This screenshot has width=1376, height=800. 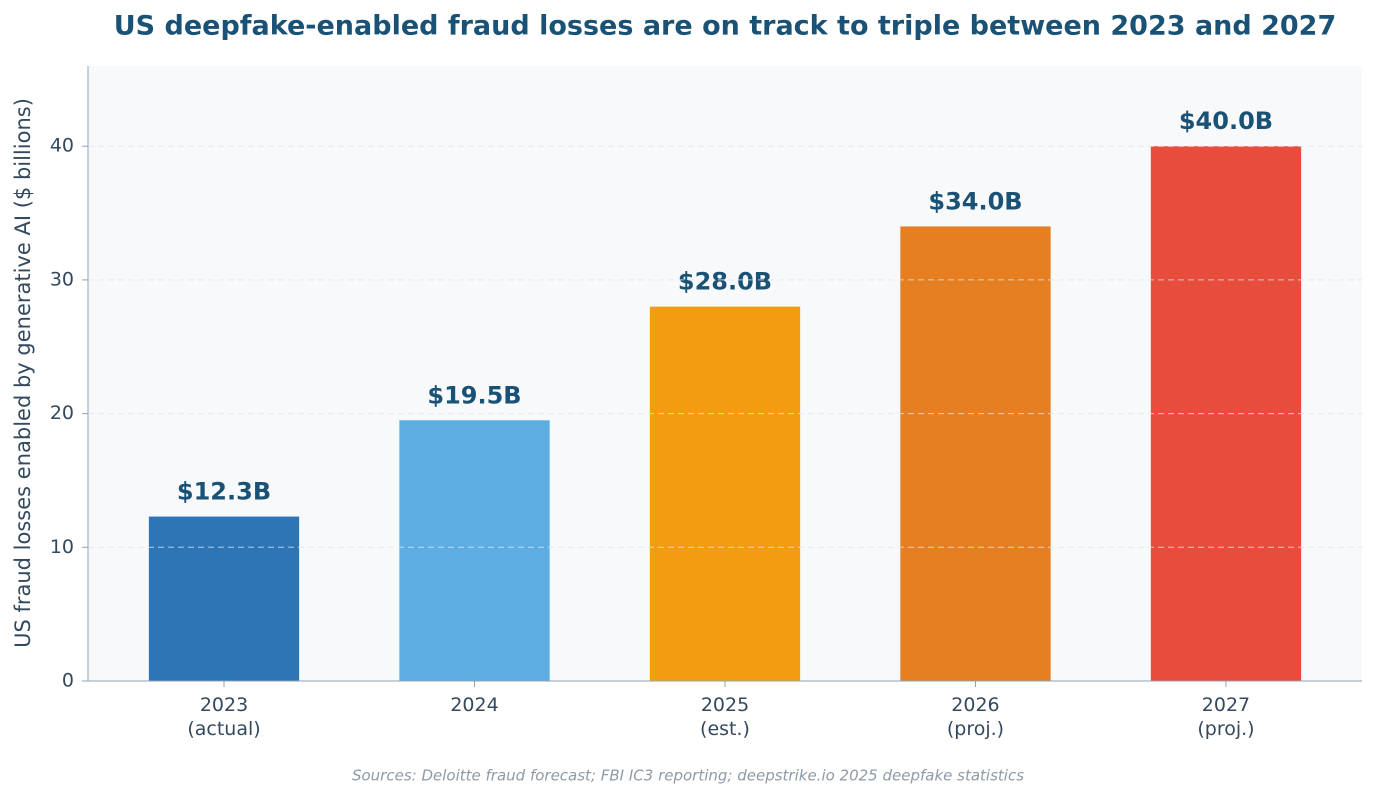 I want to click on y-tick-label: 30, so click(x=62, y=279).